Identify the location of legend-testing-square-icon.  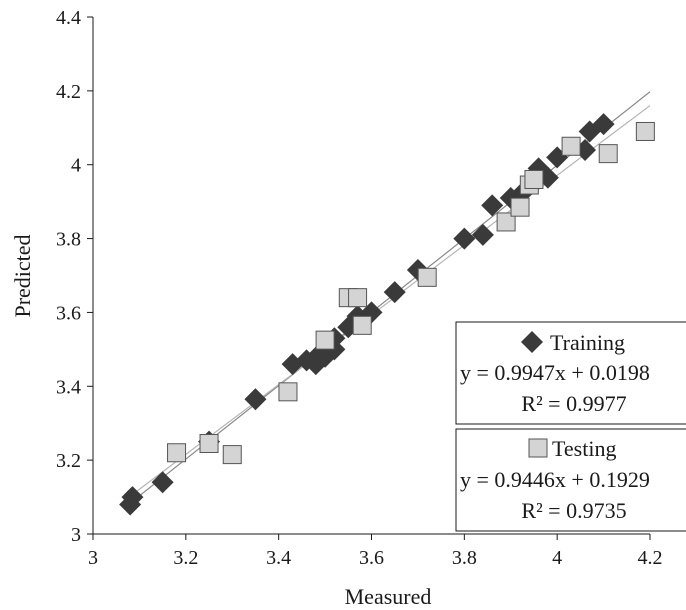
(538, 448).